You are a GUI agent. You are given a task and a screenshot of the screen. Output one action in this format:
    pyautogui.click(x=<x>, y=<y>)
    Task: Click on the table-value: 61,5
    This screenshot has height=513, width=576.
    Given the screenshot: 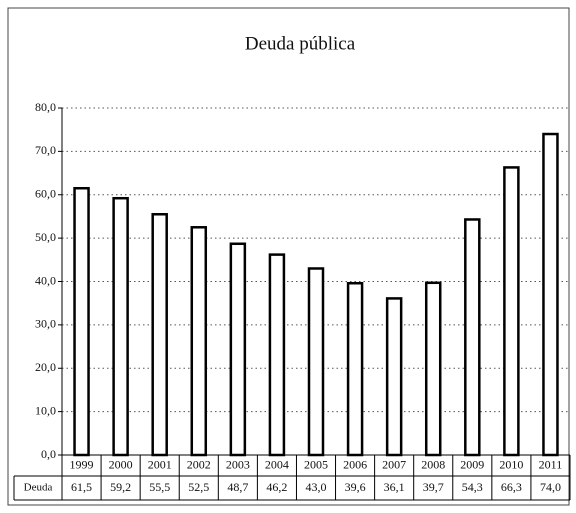 What is the action you would take?
    pyautogui.click(x=81, y=487)
    